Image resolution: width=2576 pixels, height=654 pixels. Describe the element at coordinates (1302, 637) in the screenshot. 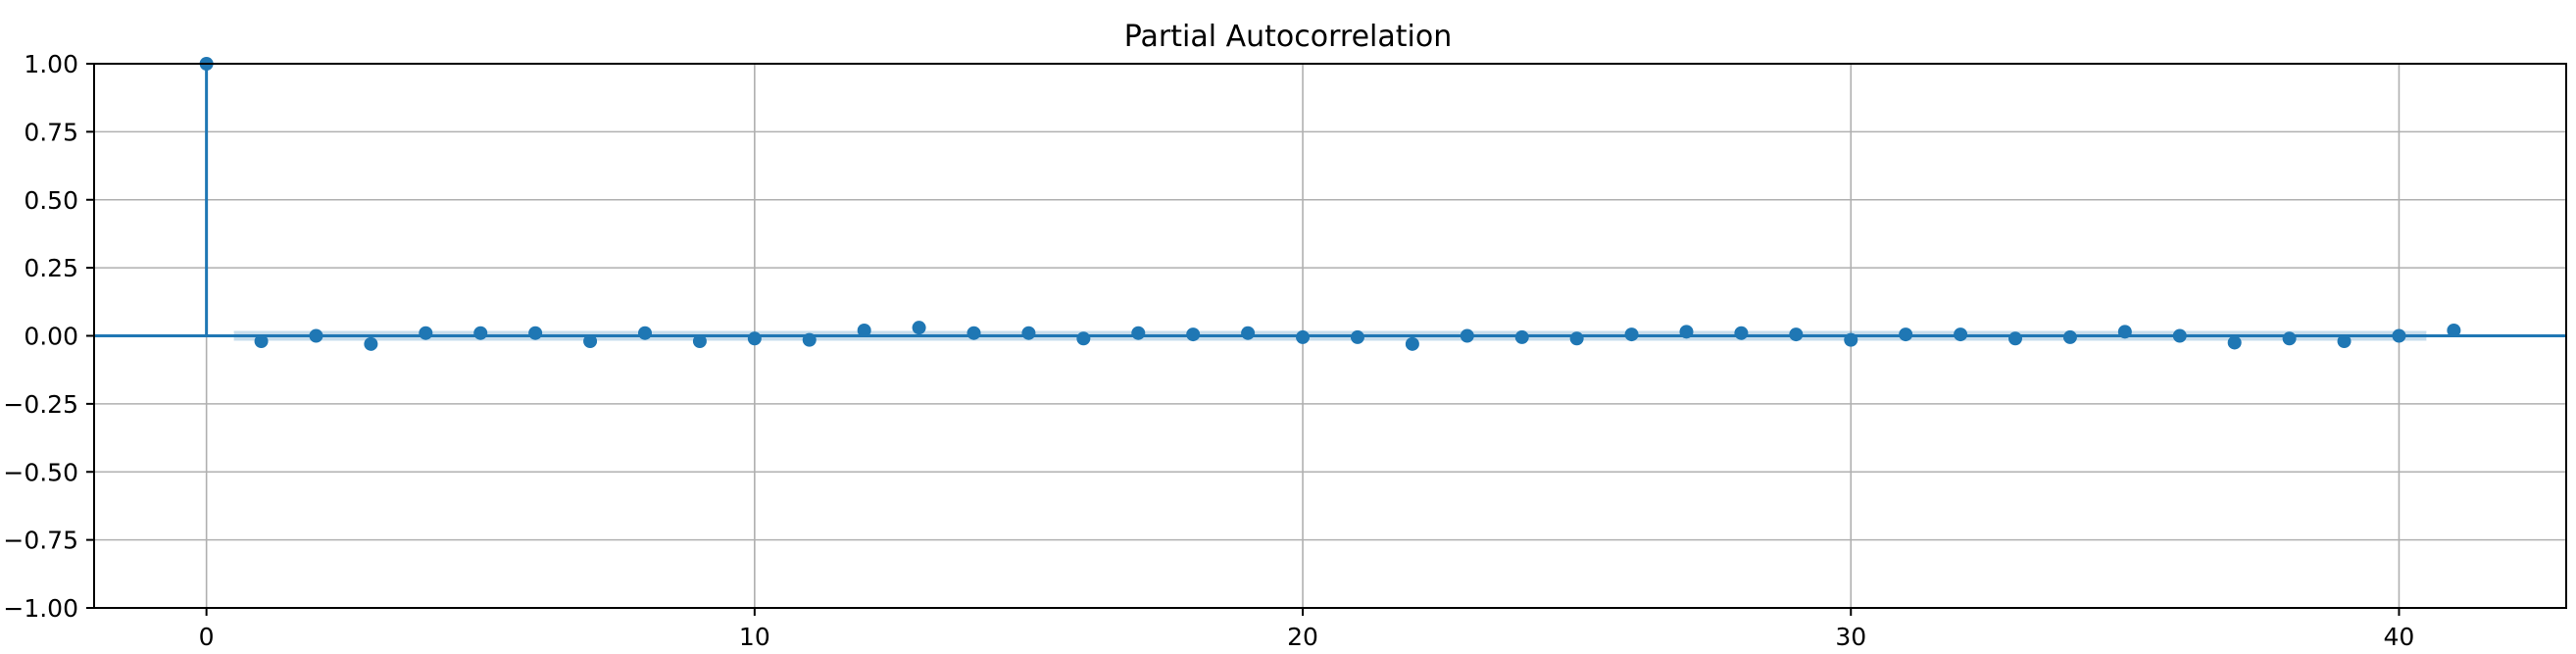

I see `x-tick-label: 20` at that location.